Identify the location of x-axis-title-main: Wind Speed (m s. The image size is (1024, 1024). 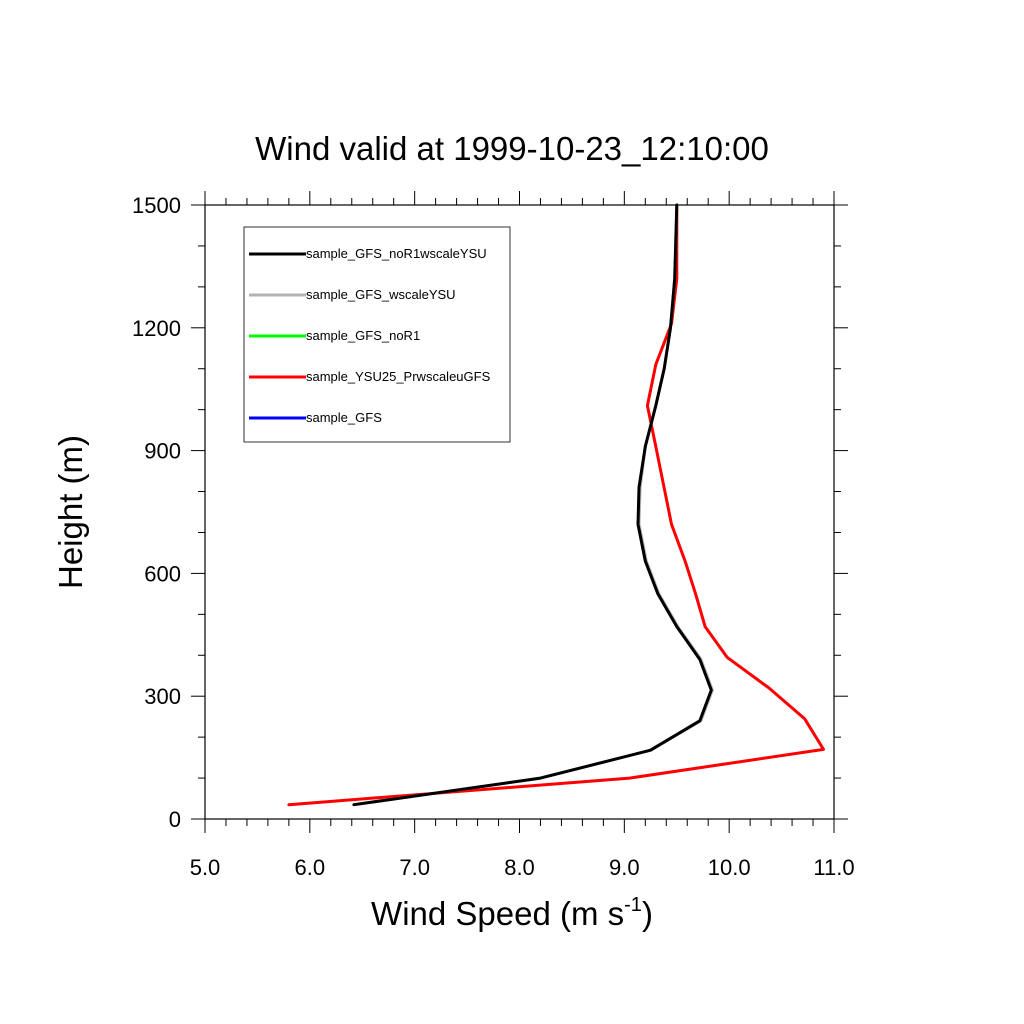
(497, 913).